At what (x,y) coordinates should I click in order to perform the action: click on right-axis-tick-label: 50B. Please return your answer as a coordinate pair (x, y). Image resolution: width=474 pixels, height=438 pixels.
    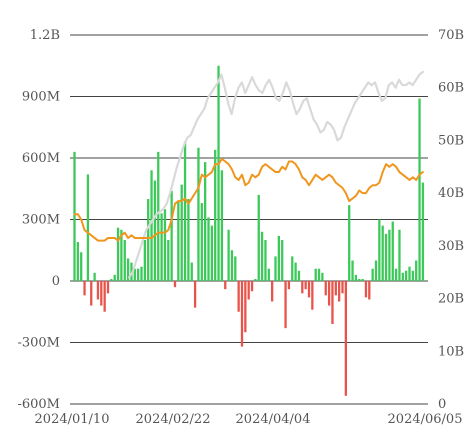
    Looking at the image, I should click on (451, 140).